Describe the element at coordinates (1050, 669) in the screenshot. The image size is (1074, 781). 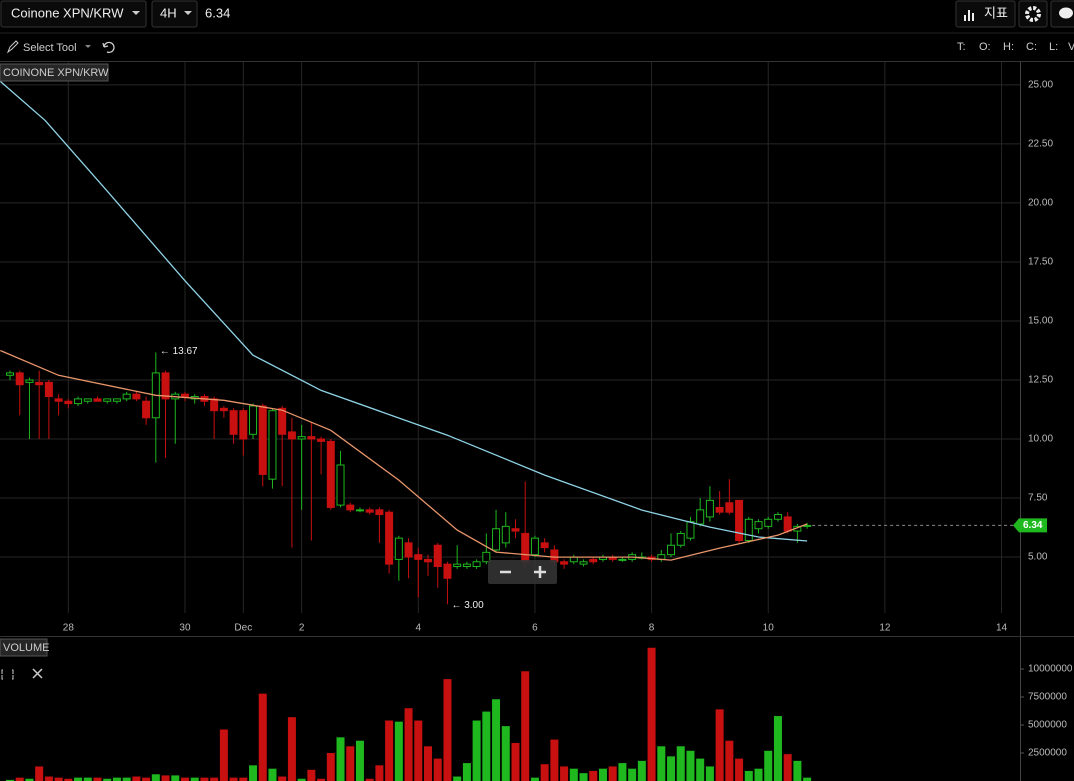
I see `volume-tick-label: 10000000` at that location.